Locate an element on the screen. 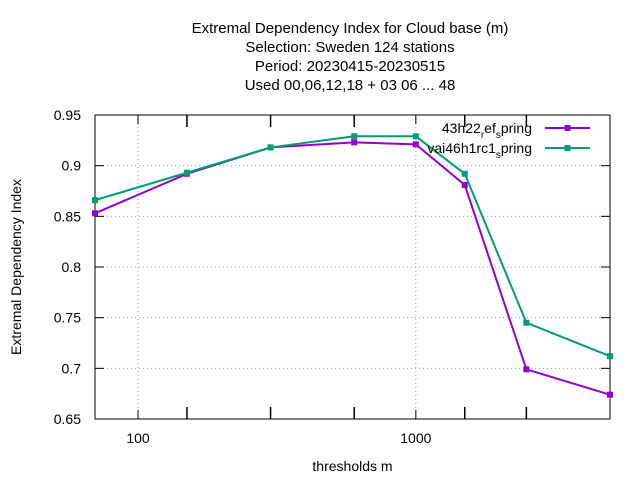  title-line: Used 00,06,12,18 + 03 06 ... 48 is located at coordinates (350, 85).